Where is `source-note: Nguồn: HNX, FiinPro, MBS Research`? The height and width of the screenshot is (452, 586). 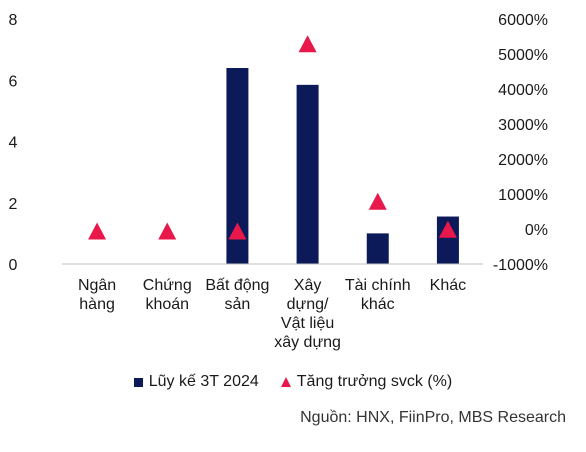 source-note: Nguồn: HNX, FiinPro, MBS Research is located at coordinates (433, 417).